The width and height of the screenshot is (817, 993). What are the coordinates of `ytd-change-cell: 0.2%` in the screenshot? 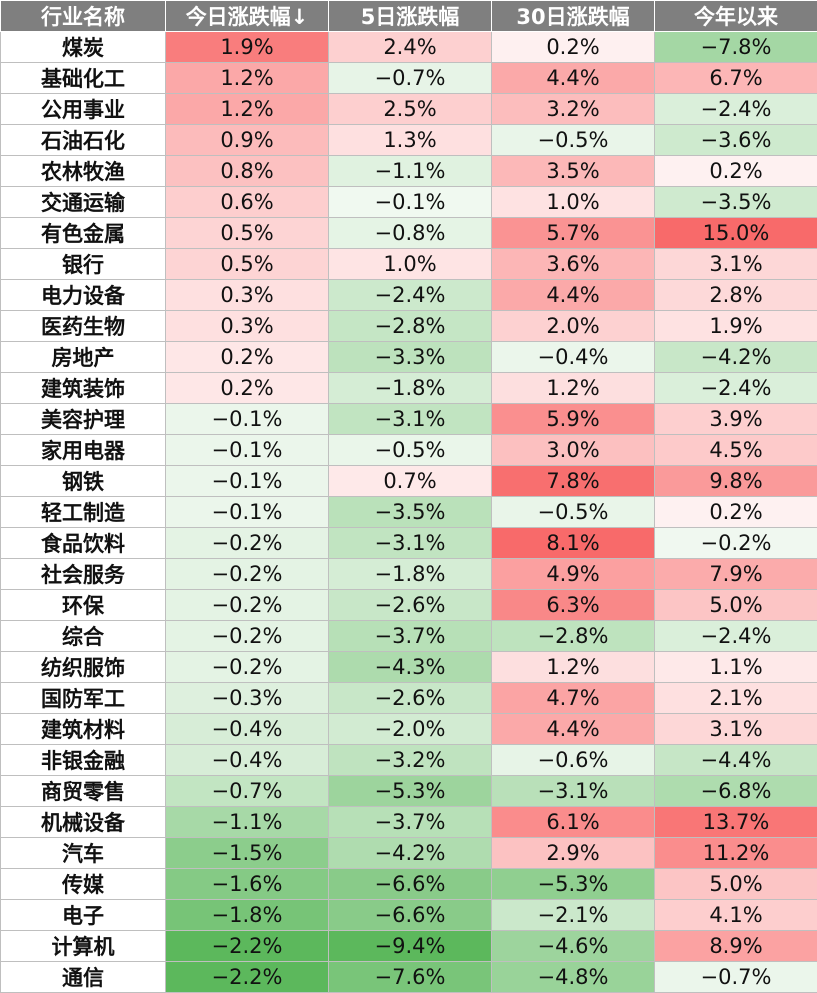 It's located at (736, 171).